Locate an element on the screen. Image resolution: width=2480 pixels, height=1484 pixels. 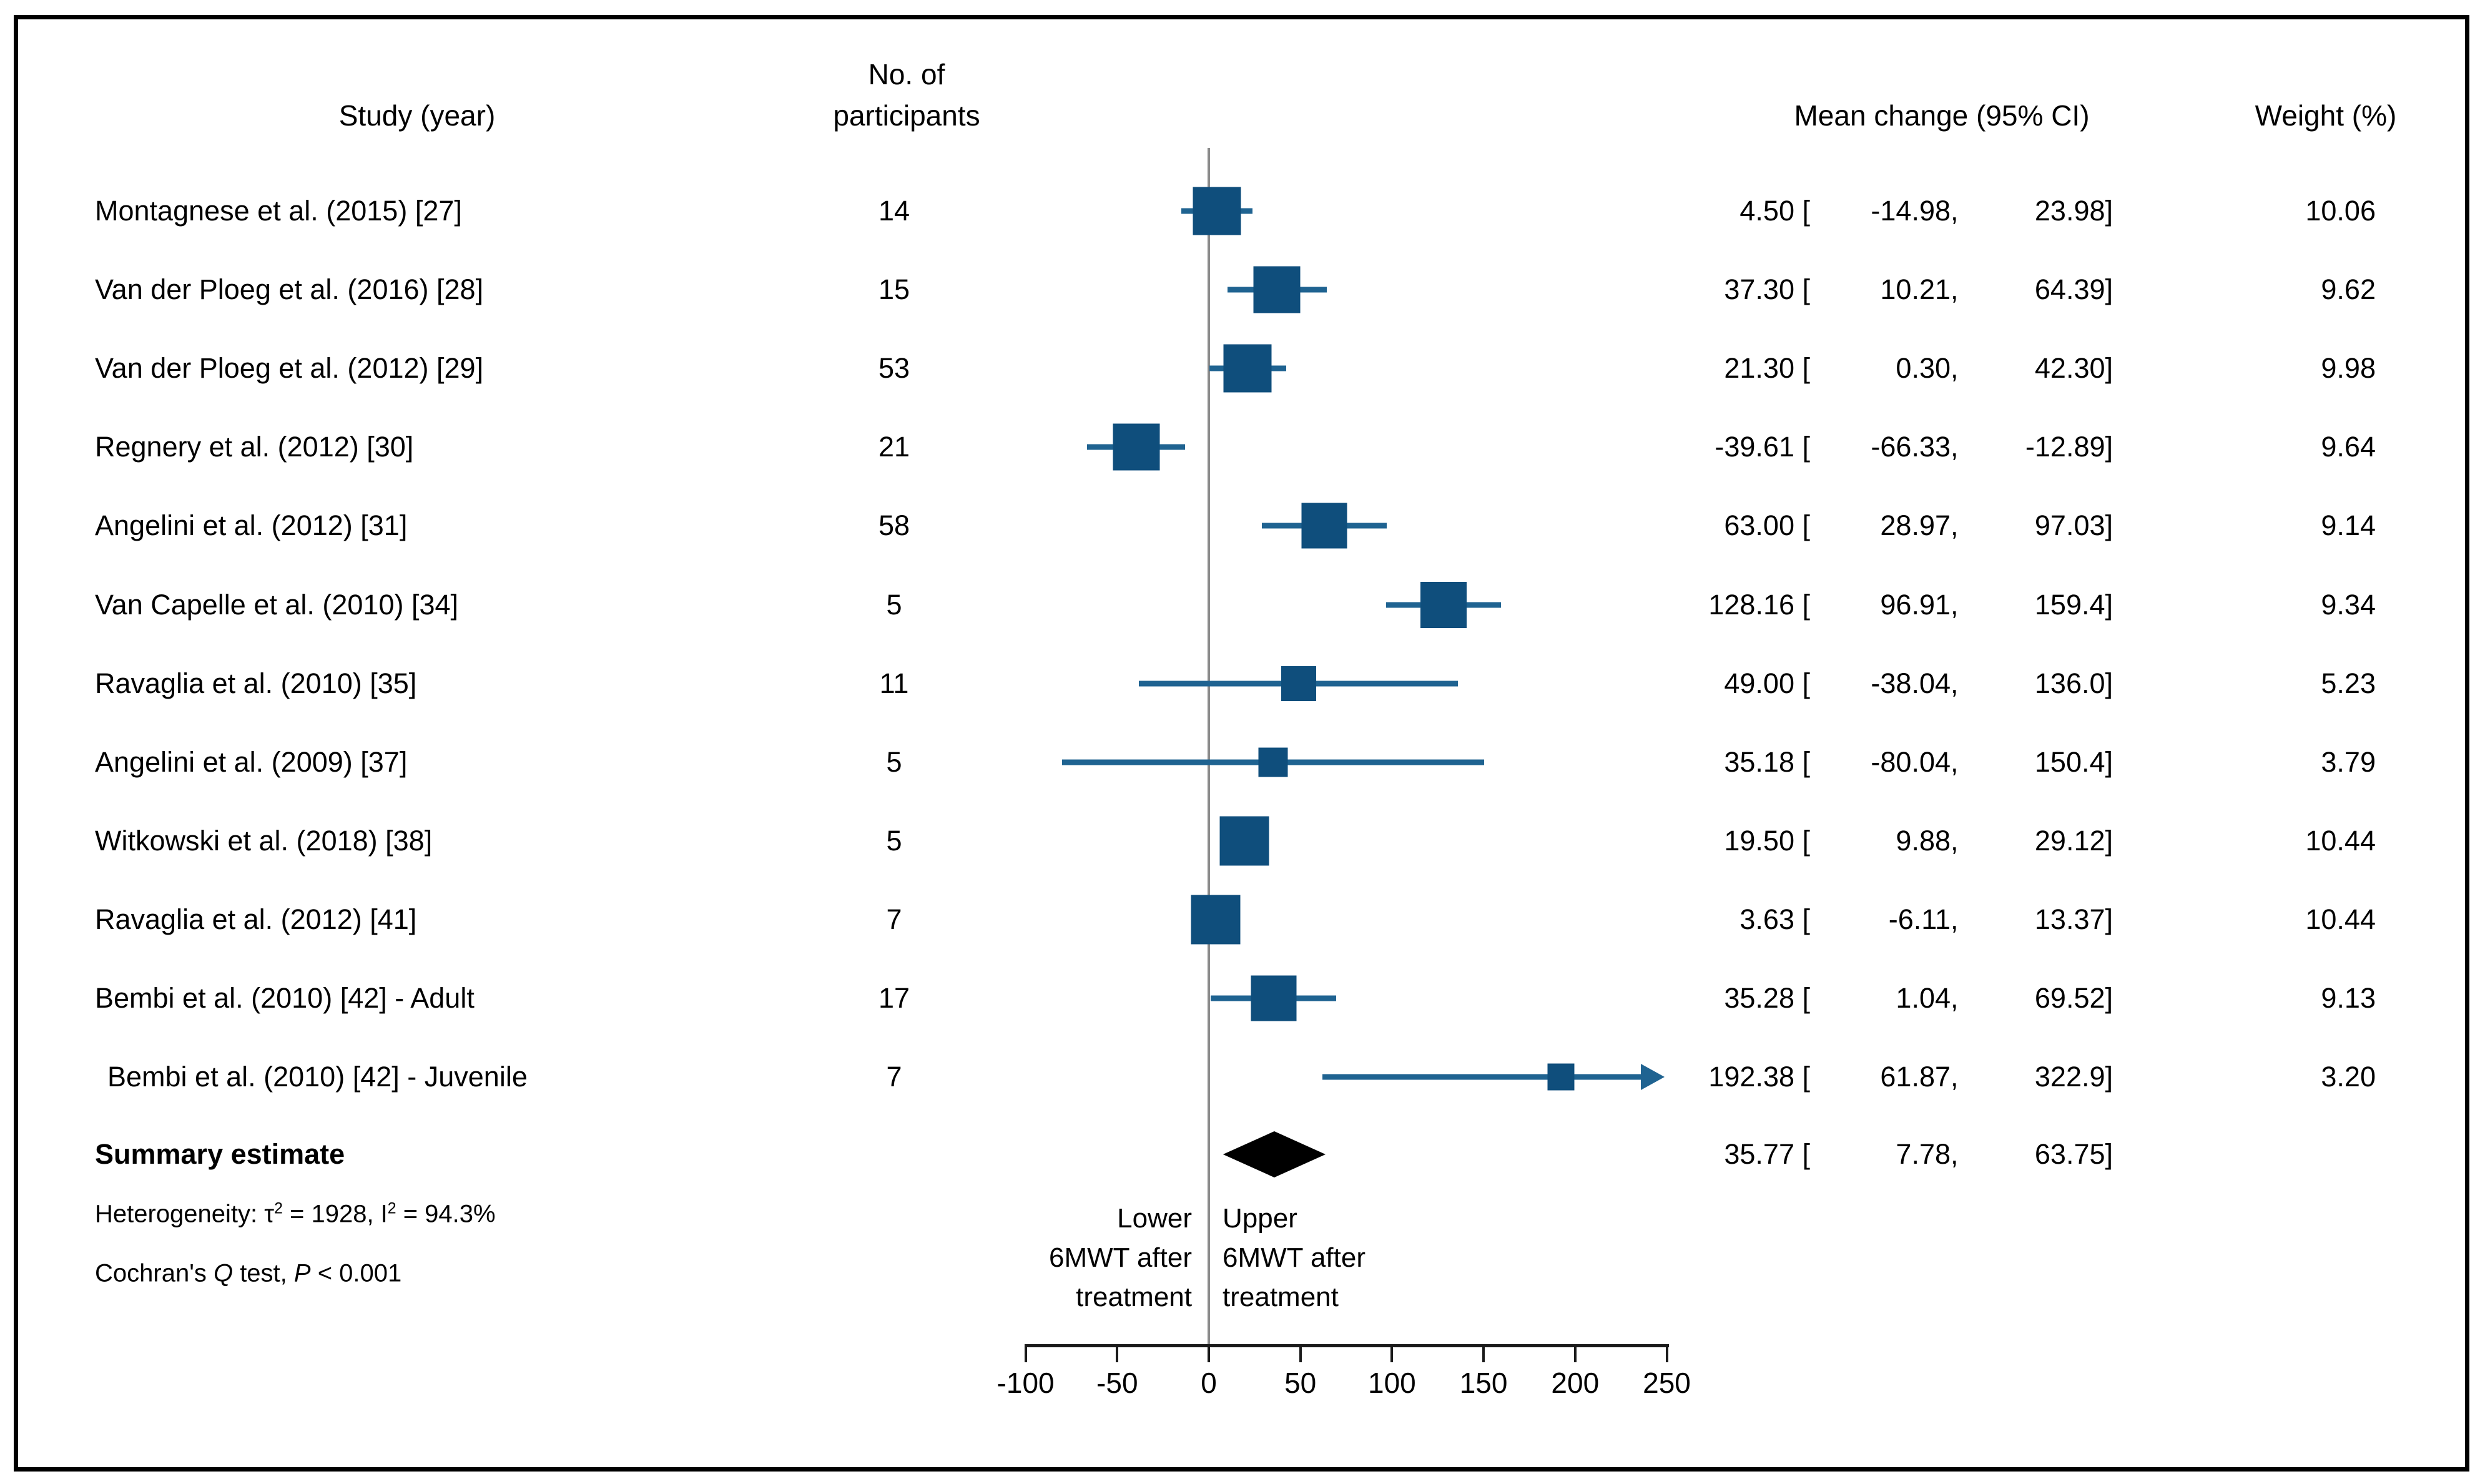
cochran-text: Cochran's is located at coordinates (154, 1273).